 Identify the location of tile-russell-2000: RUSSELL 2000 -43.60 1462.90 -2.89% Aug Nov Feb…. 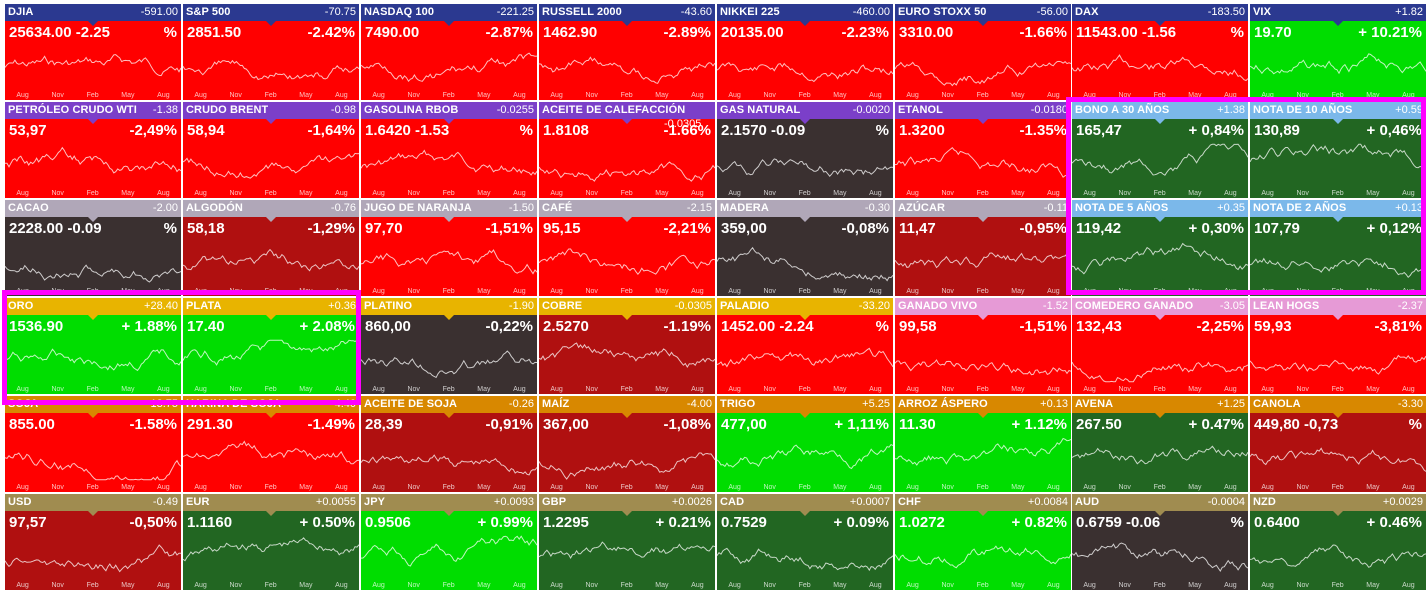
(627, 52).